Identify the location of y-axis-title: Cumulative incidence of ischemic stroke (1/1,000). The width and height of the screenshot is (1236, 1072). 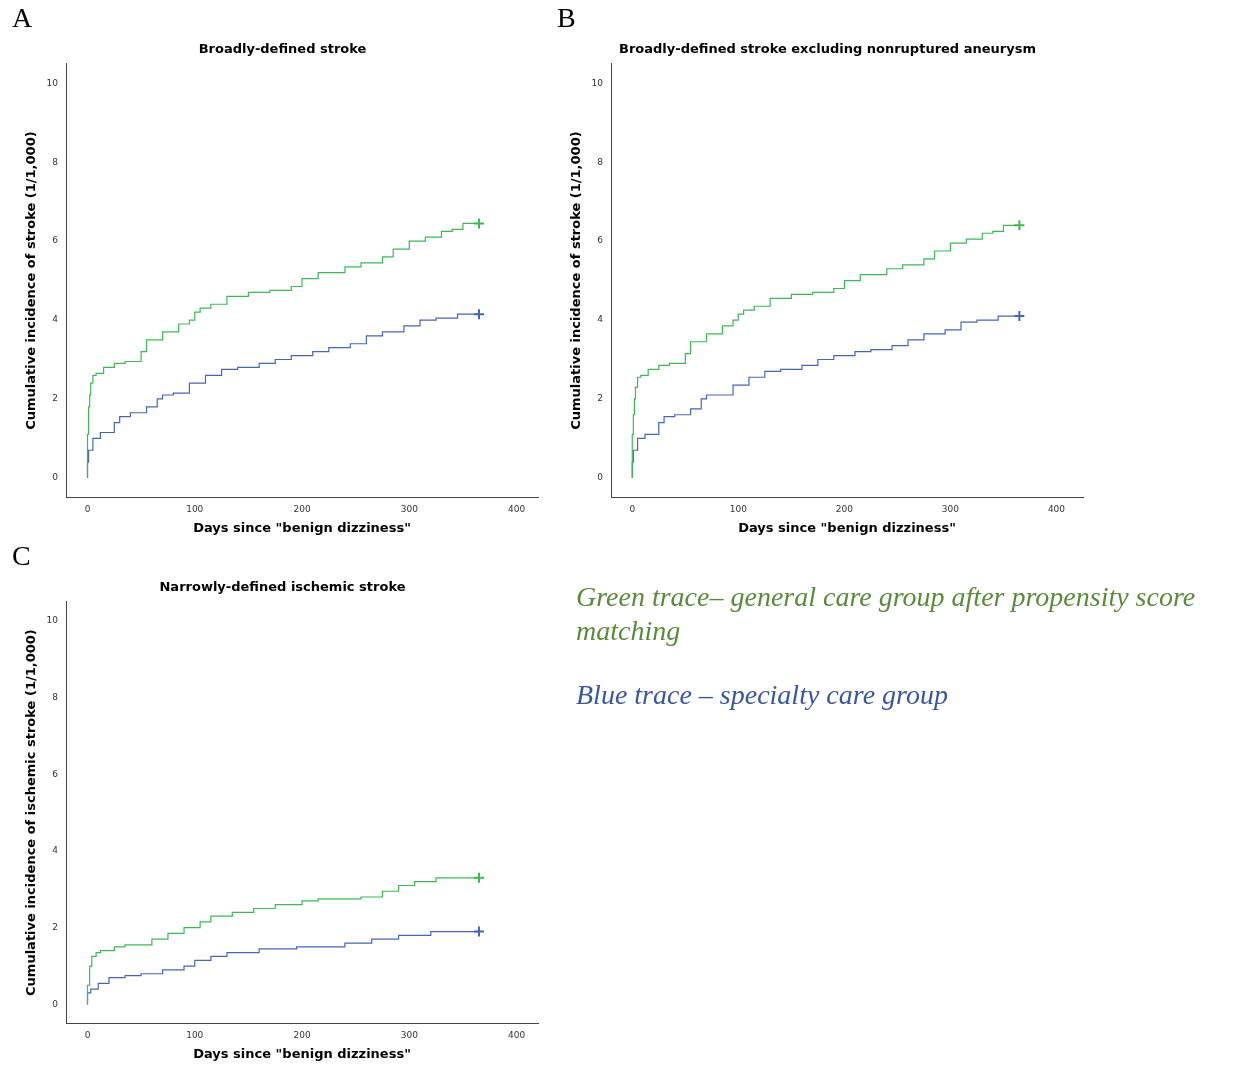
(31, 812).